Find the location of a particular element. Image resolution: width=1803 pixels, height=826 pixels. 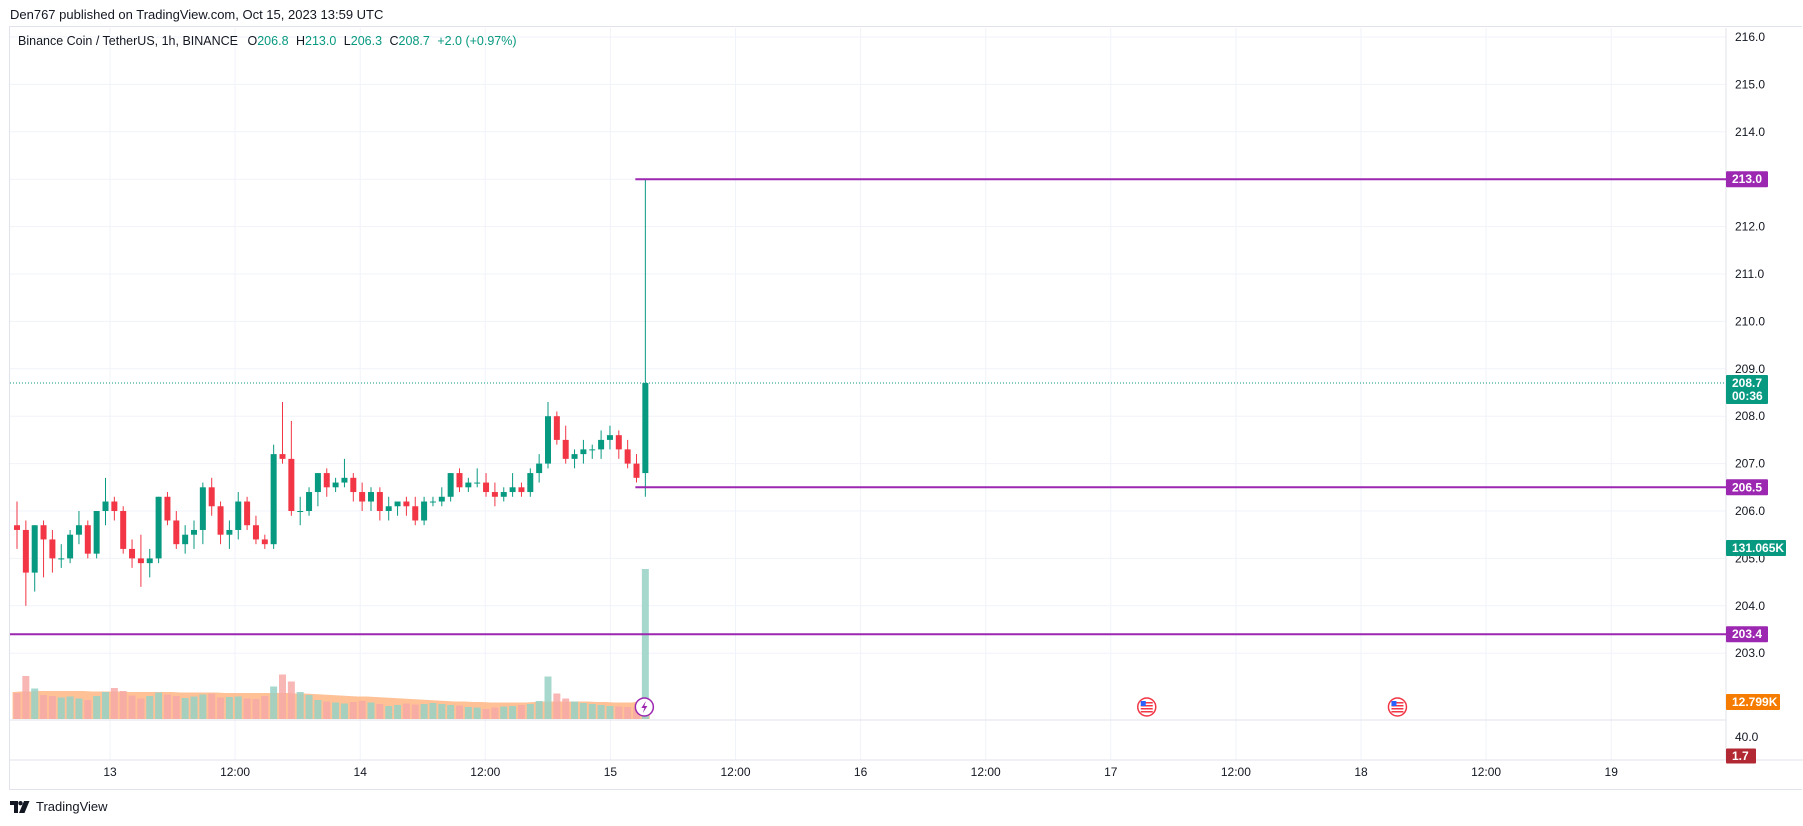

change-value: +2.0 (+0.97%) is located at coordinates (477, 41).